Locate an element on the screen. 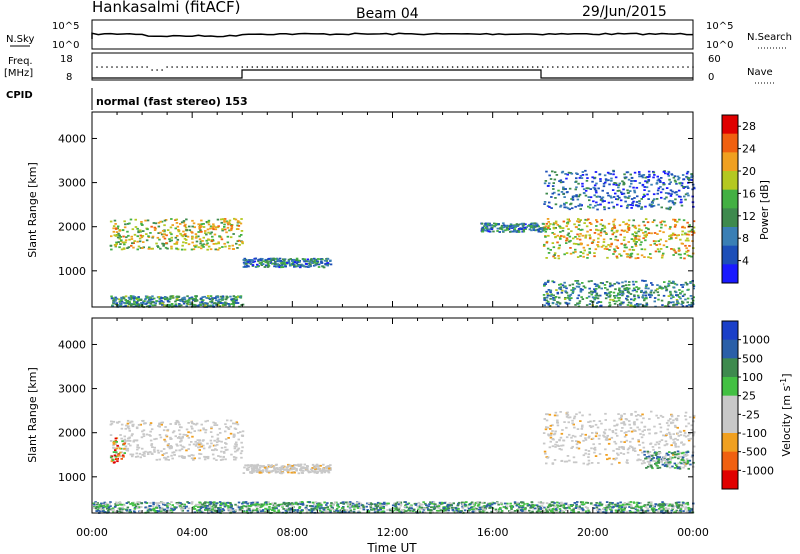 The width and height of the screenshot is (800, 554). cpid-text: normal (fast stereo) 153 is located at coordinates (172, 101).